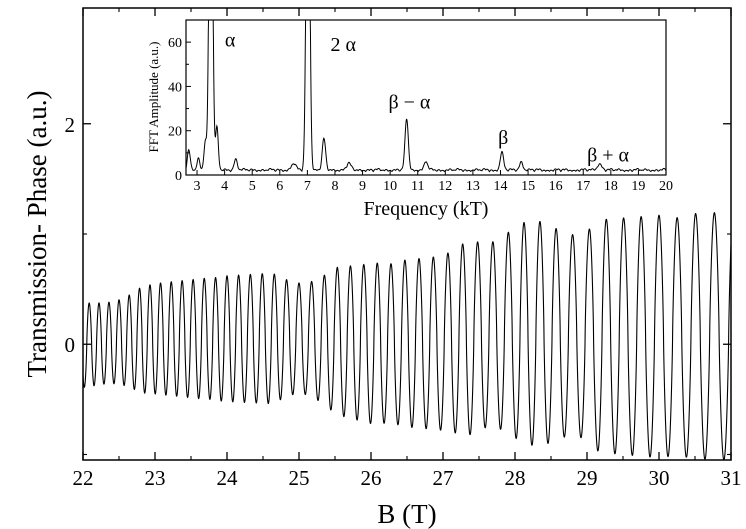  I want to click on main-x-tick-label: 24, so click(228, 478).